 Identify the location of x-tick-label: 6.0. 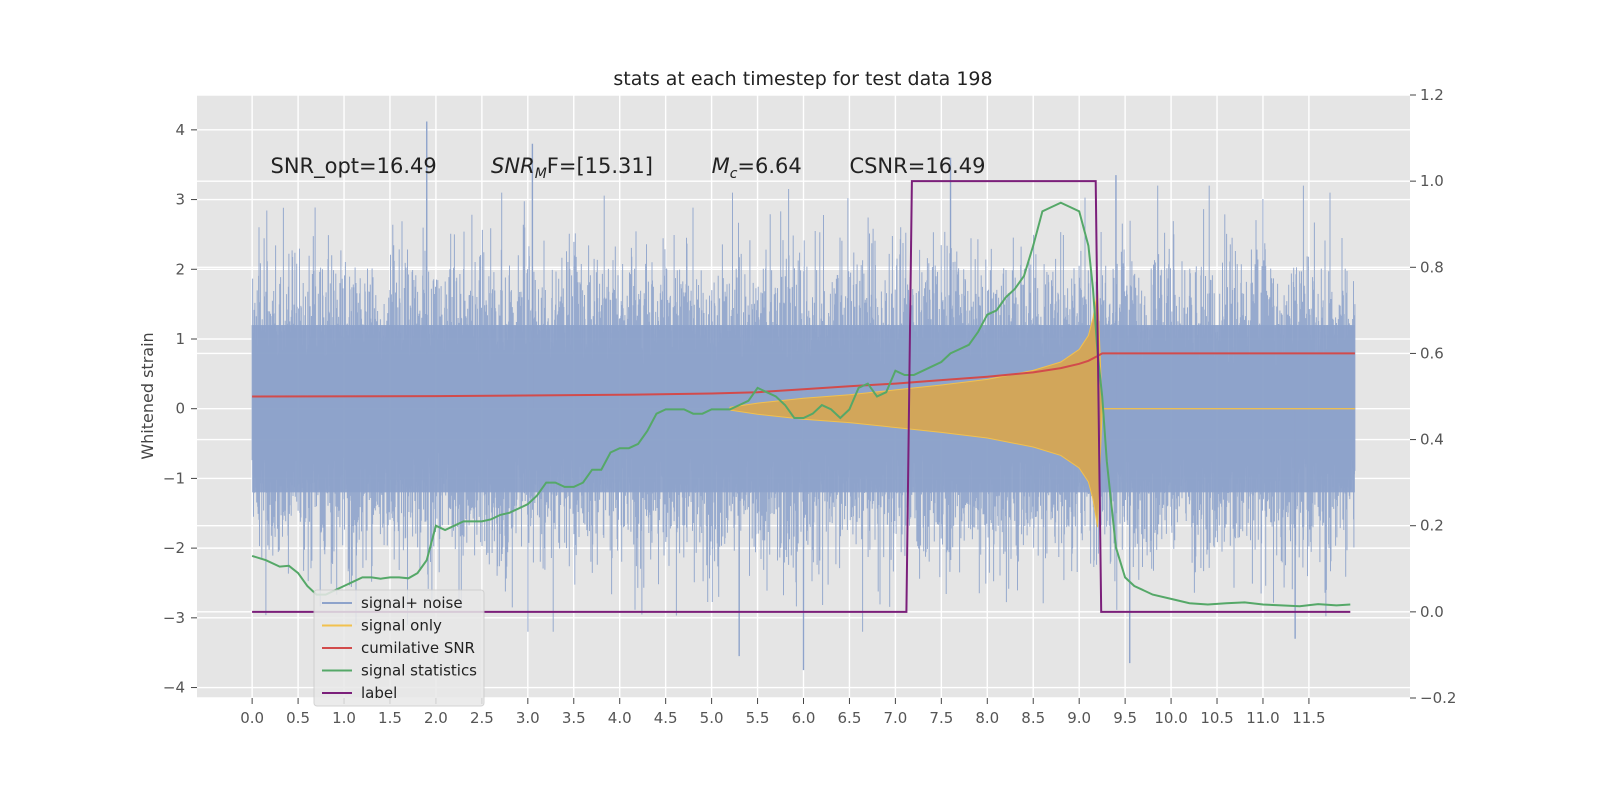
(804, 718).